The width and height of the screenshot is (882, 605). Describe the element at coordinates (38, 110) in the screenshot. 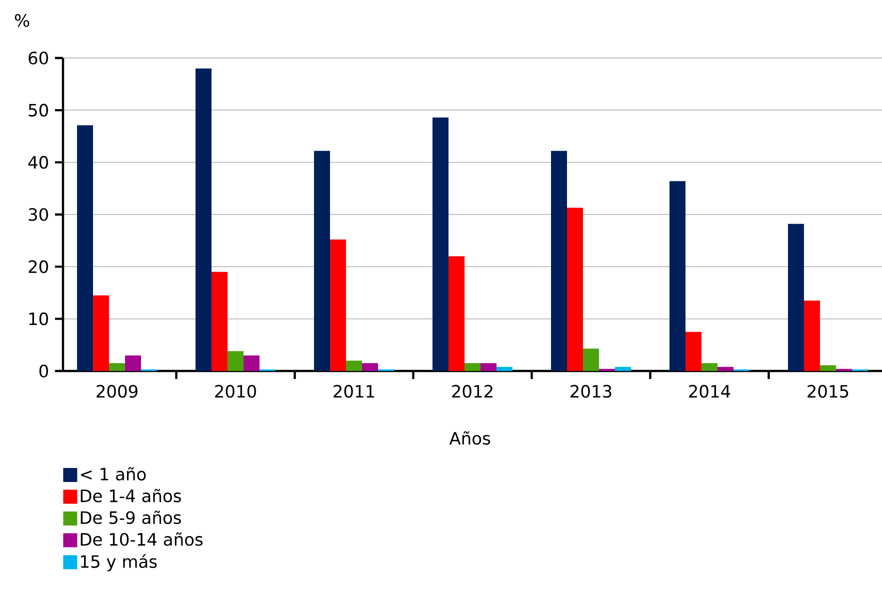

I see `y-tick-label: 50` at that location.